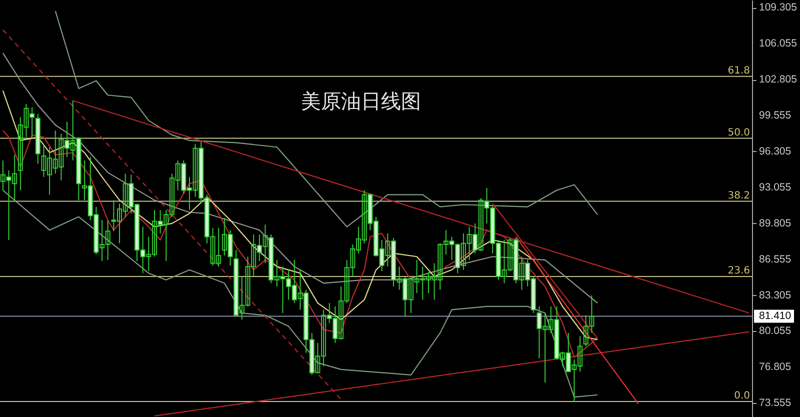 This screenshot has width=800, height=417. What do you see at coordinates (778, 8) in the screenshot?
I see `y-tick-label: 109.305` at bounding box center [778, 8].